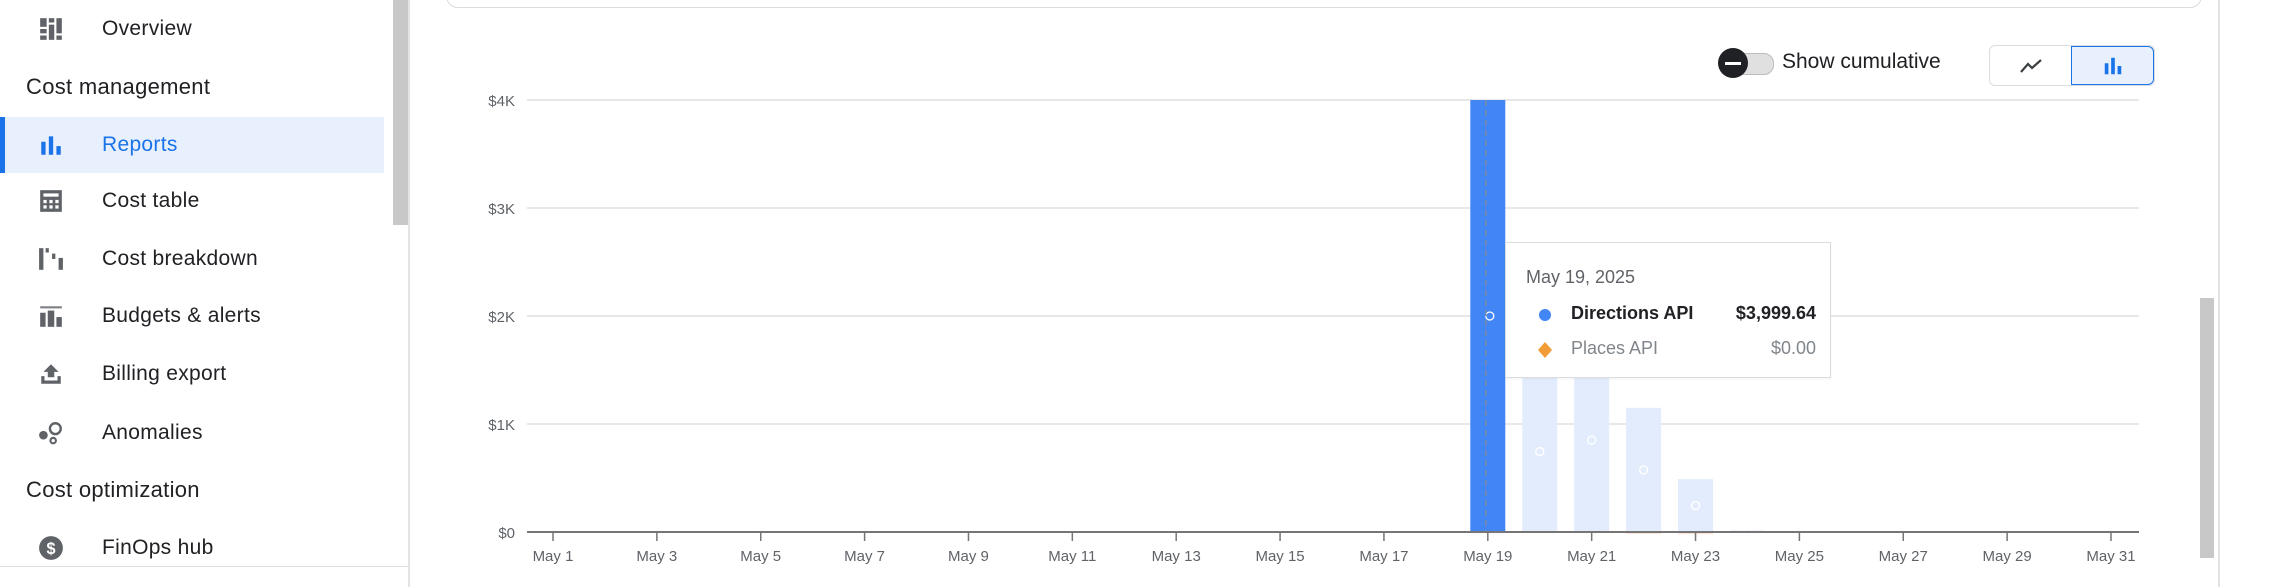 This screenshot has width=2285, height=587. I want to click on bar-chart-button, so click(2112, 65).